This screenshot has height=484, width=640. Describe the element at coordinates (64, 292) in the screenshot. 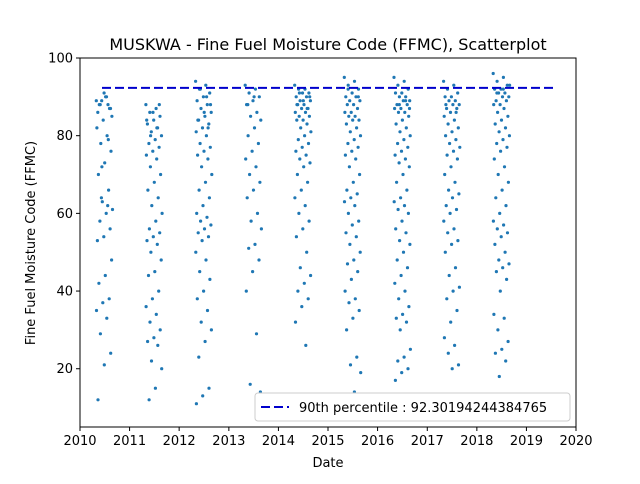

I see `y-tick-label: 40` at that location.